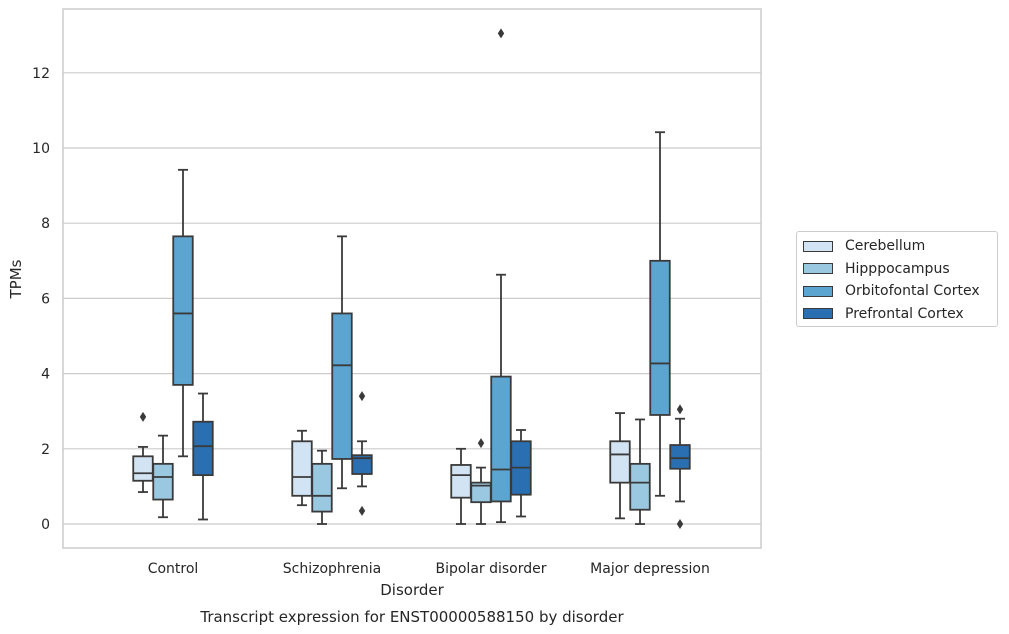  Describe the element at coordinates (173, 569) in the screenshot. I see `x-tick-label: Control` at that location.